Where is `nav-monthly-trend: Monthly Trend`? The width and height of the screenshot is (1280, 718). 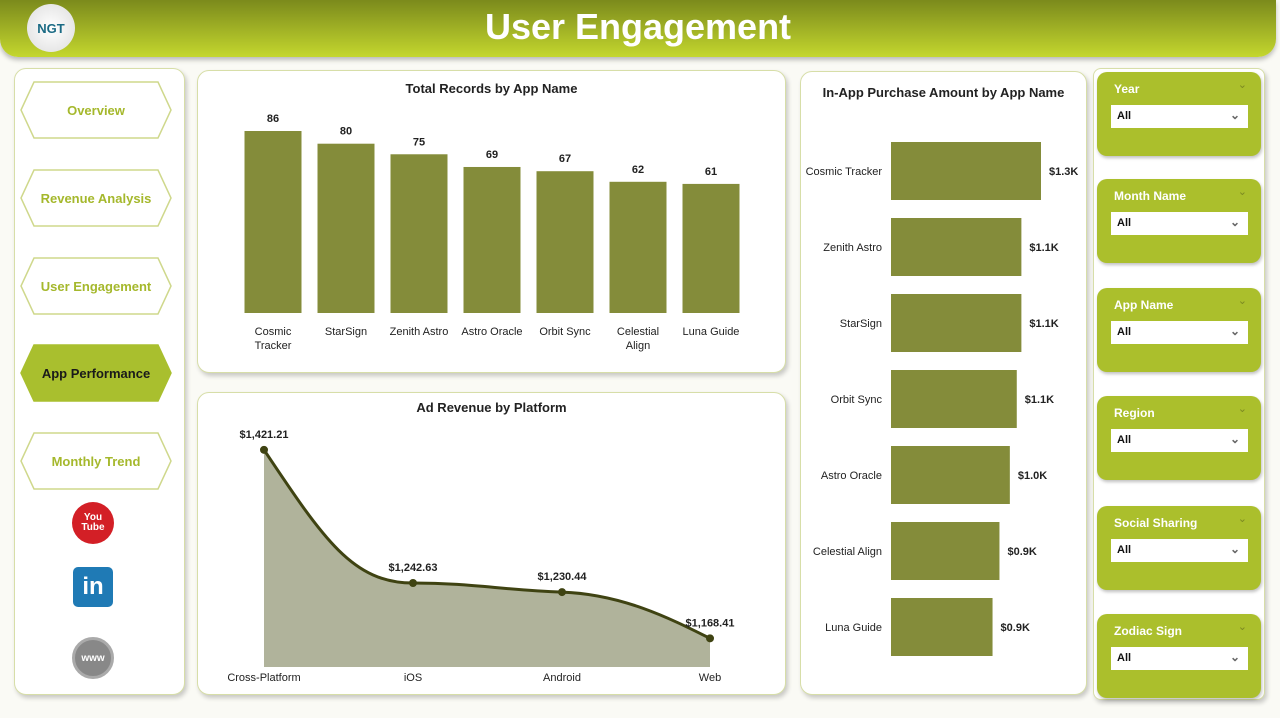
nav-monthly-trend: Monthly Trend is located at coordinates (96, 461).